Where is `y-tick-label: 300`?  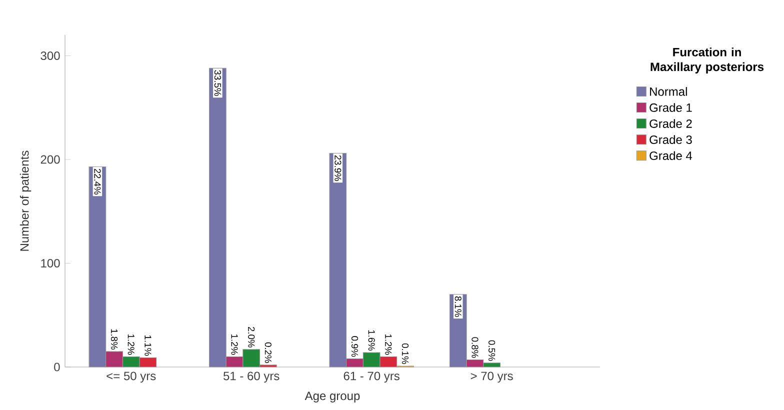
y-tick-label: 300 is located at coordinates (50, 55).